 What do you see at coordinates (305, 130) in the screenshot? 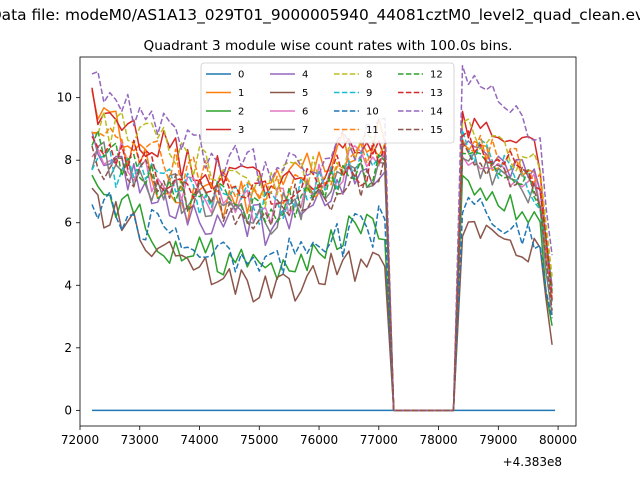
I see `legend-label-7: 7` at bounding box center [305, 130].